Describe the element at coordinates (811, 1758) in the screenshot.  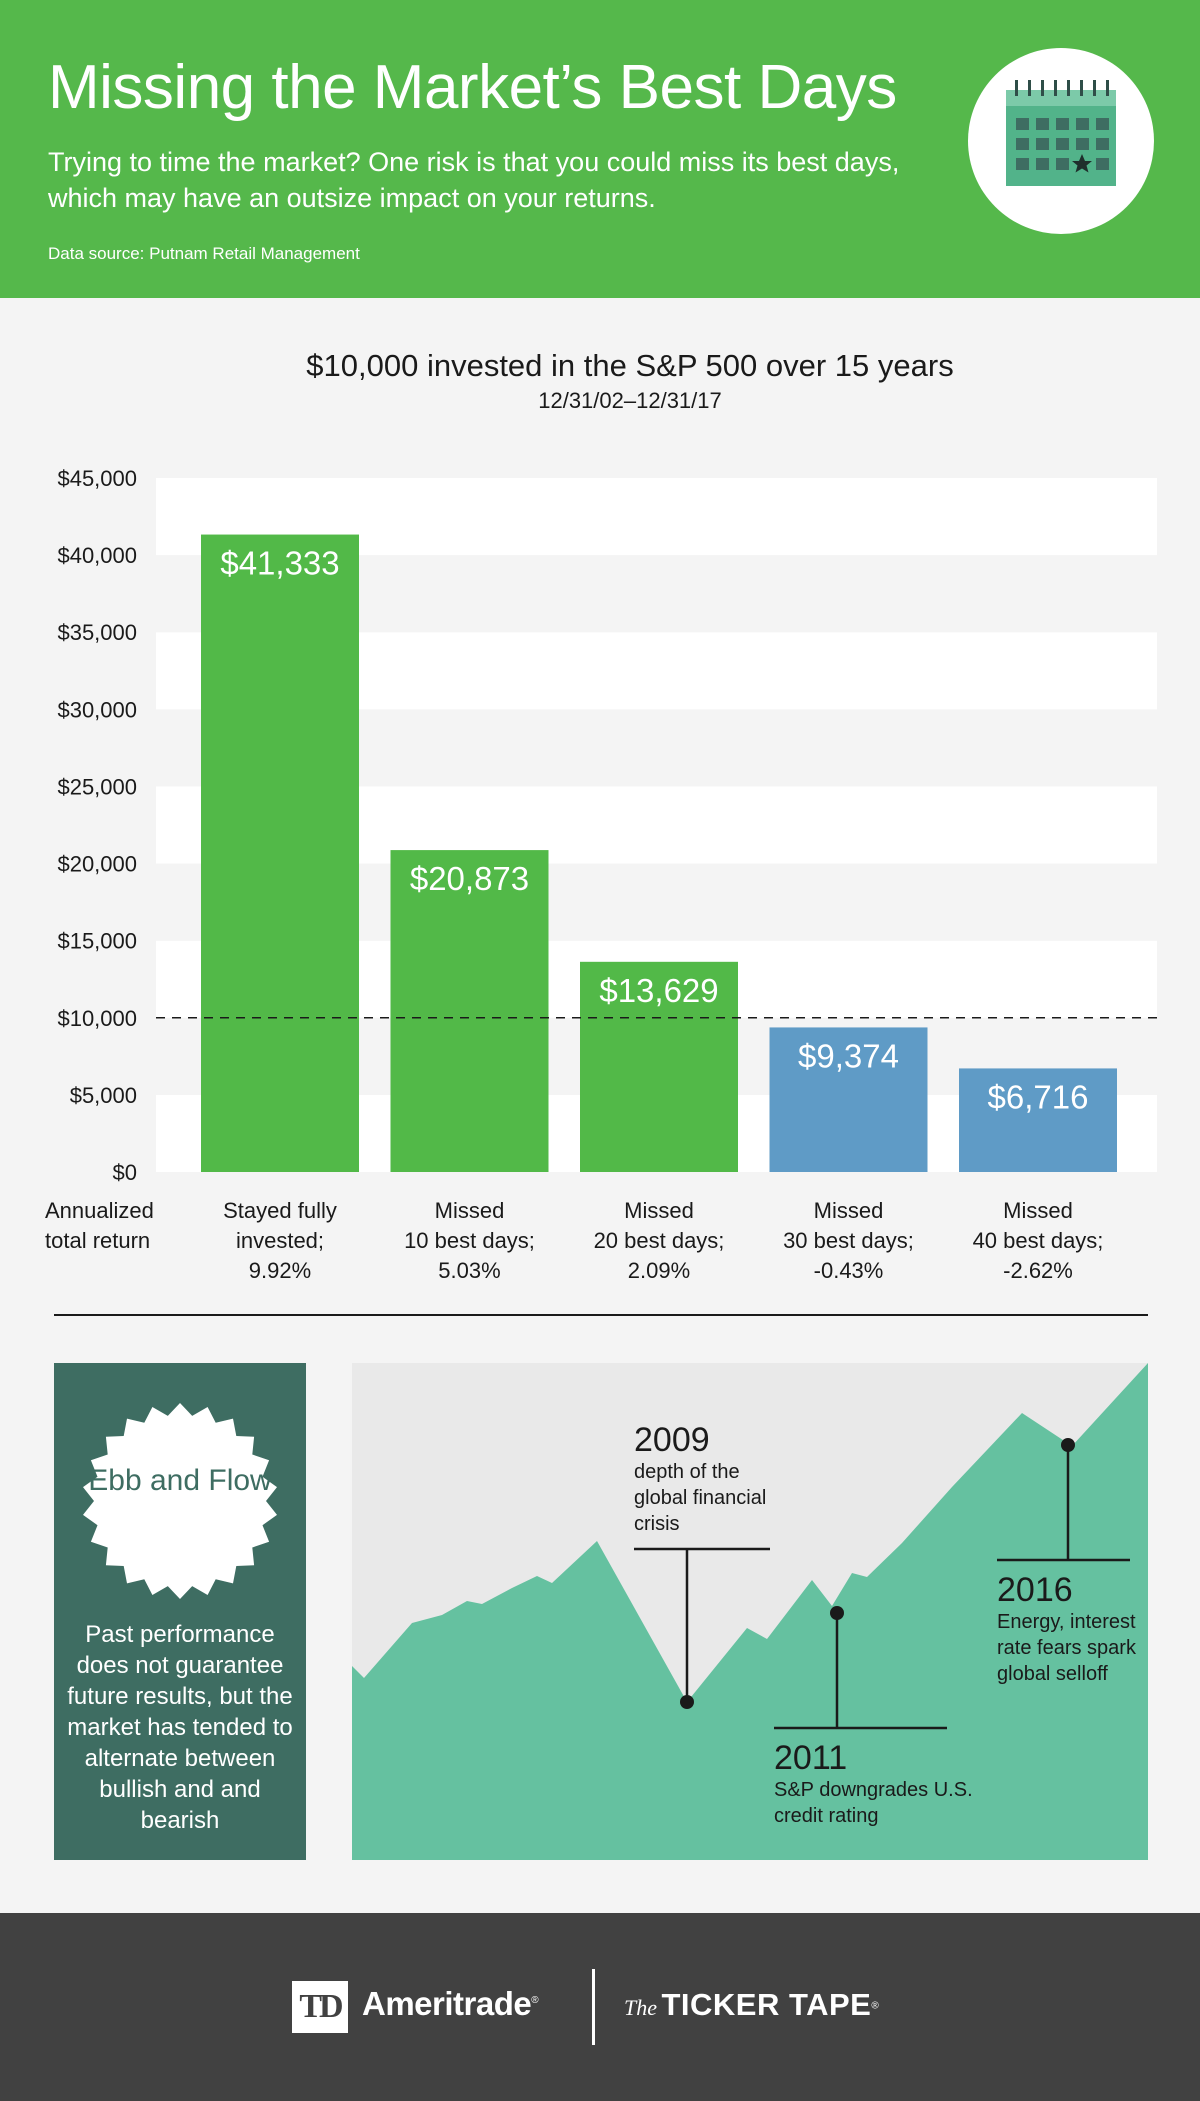
I see `event-2011-year: 2011` at that location.